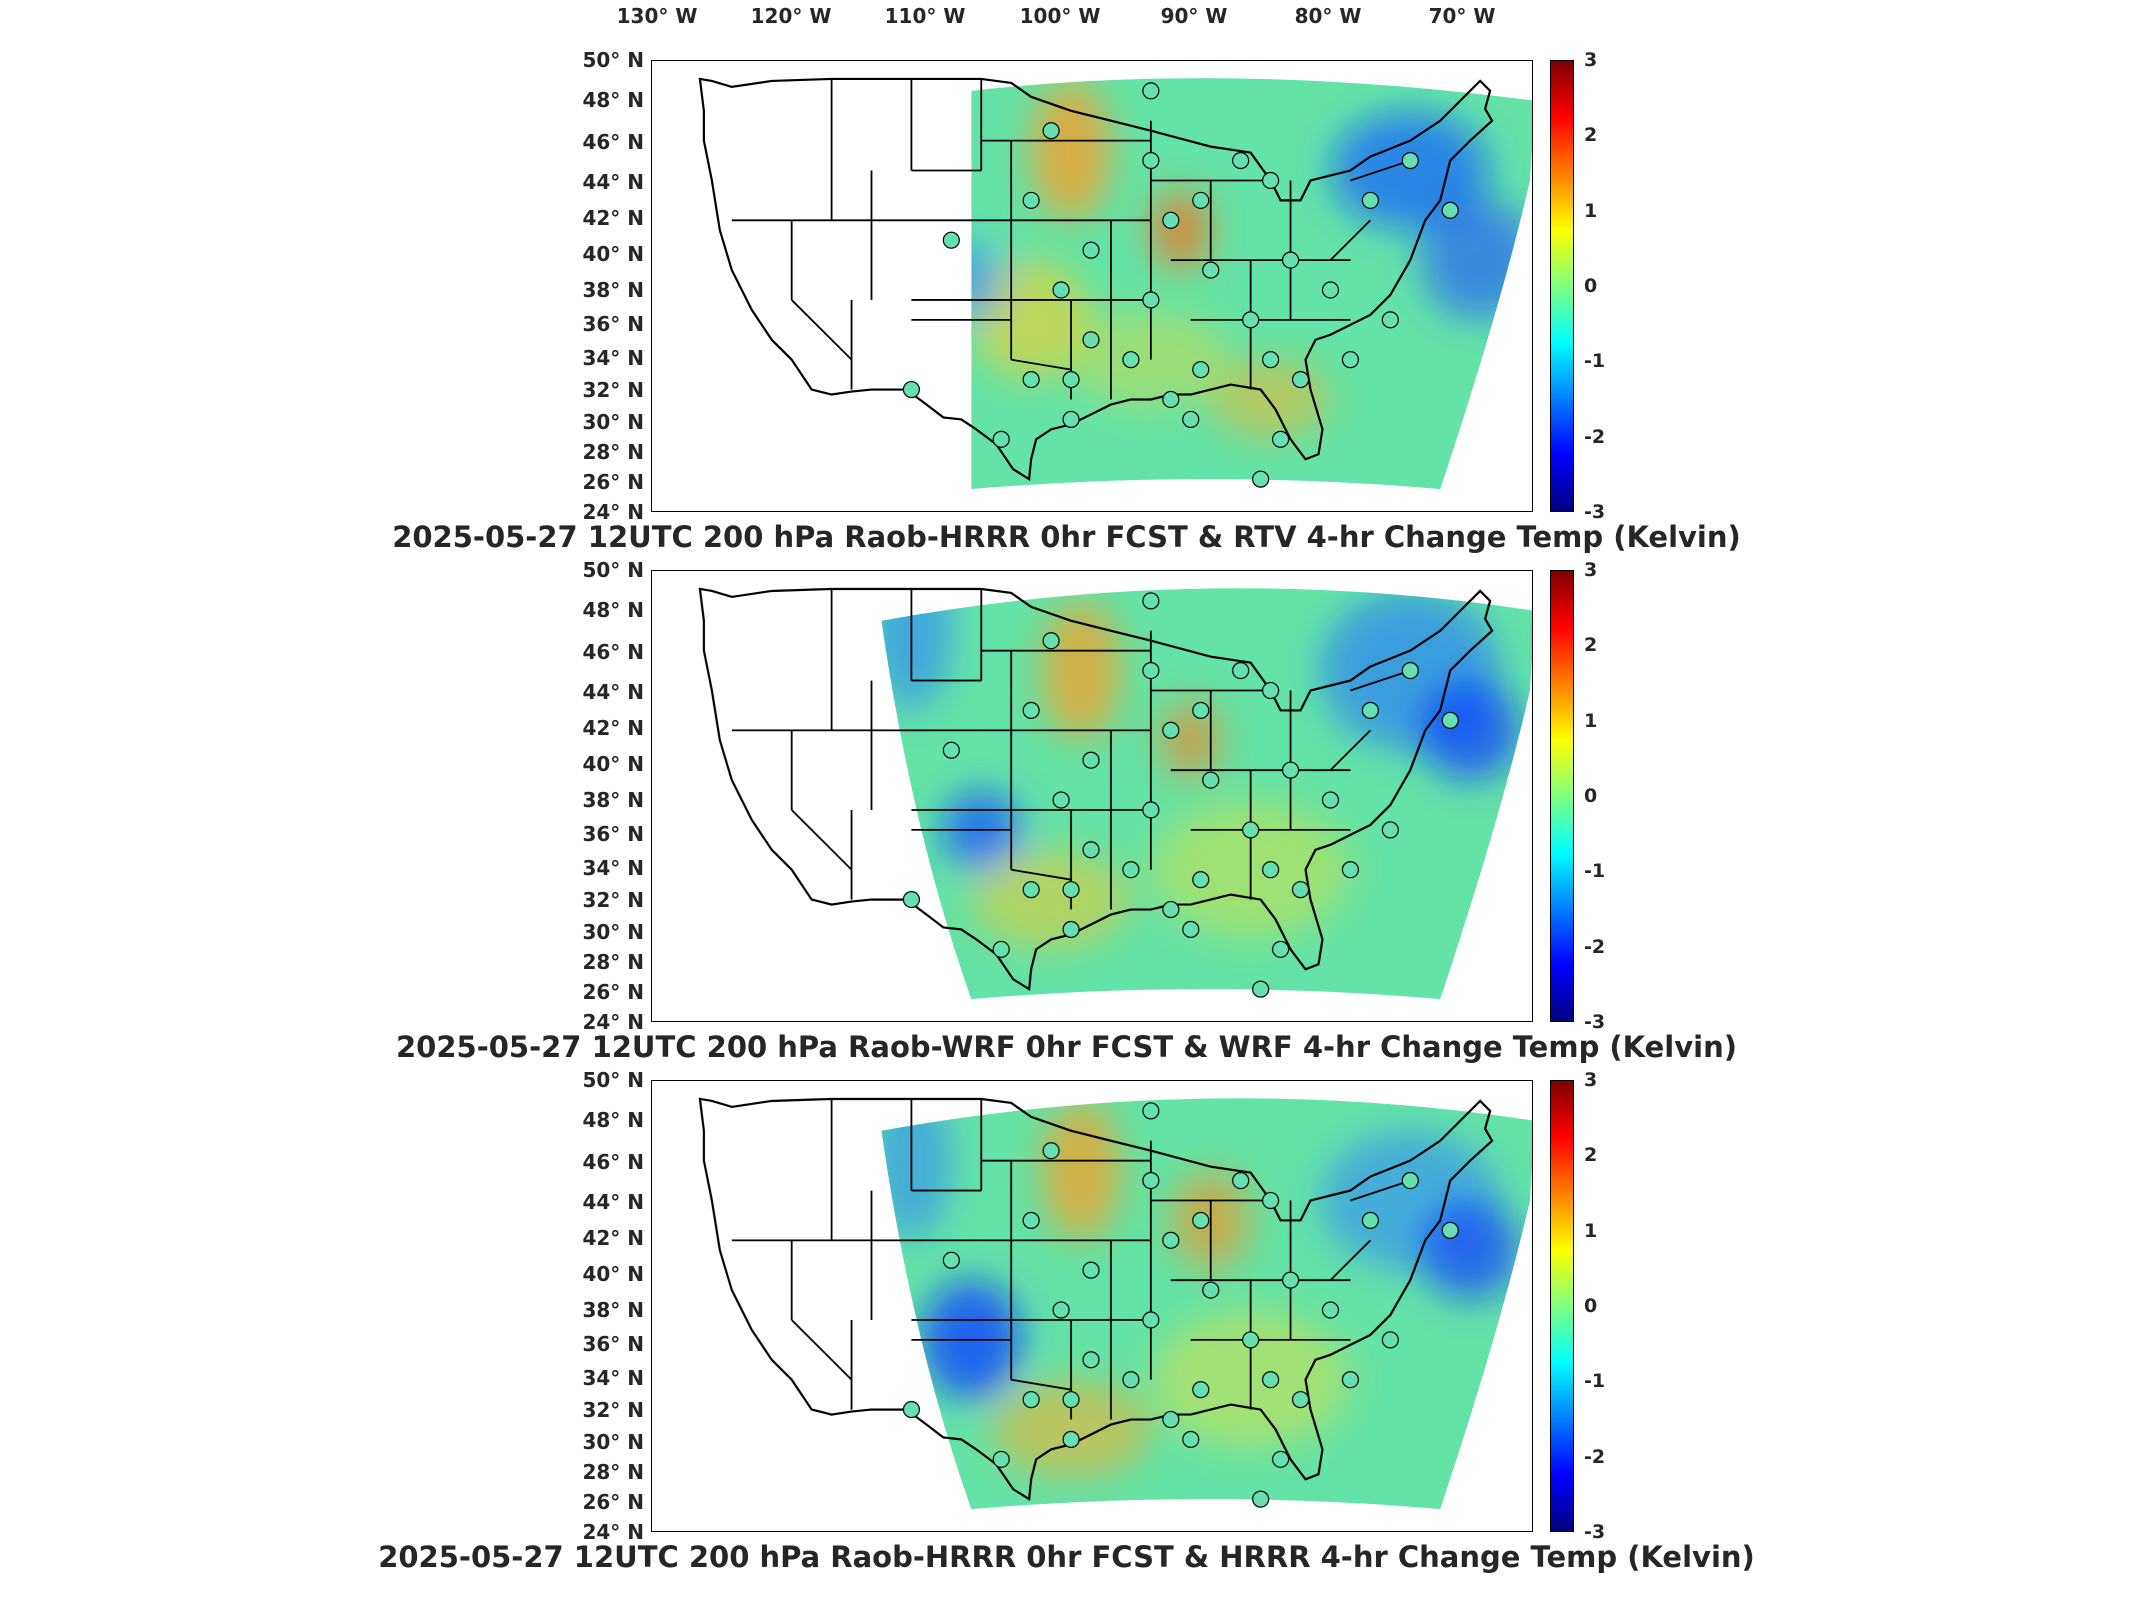  Describe the element at coordinates (1562, 1306) in the screenshot. I see `colorbar` at that location.